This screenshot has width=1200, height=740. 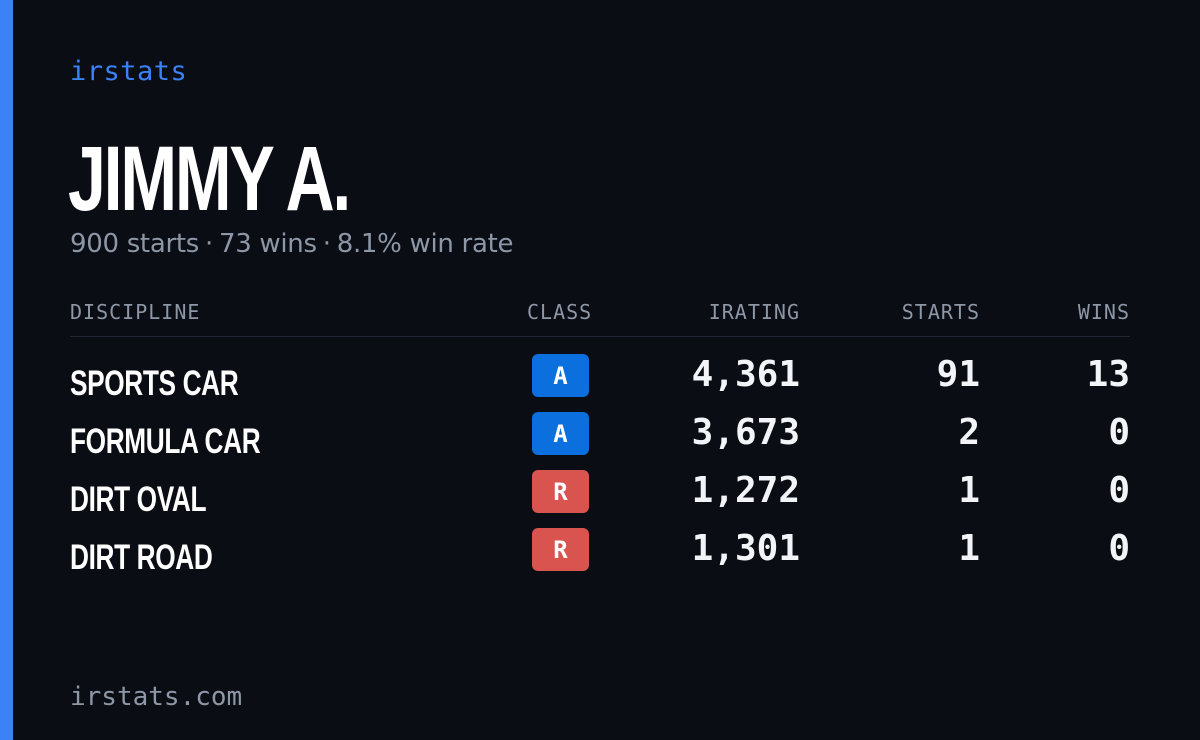 I want to click on discipline-name: DIRT OVAL, so click(x=138, y=499).